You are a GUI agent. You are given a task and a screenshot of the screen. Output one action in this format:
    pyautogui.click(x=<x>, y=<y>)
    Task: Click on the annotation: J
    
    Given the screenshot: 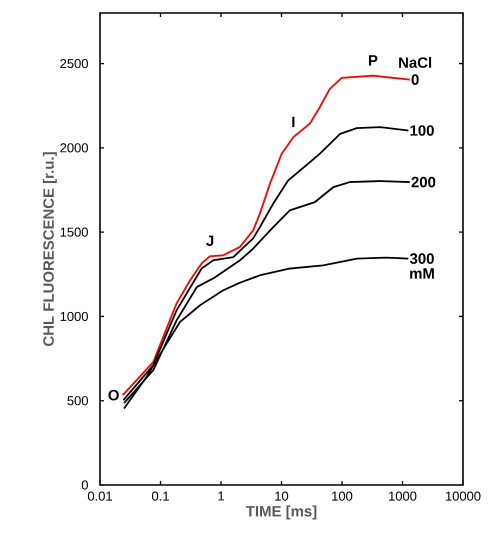 What is the action you would take?
    pyautogui.click(x=210, y=241)
    